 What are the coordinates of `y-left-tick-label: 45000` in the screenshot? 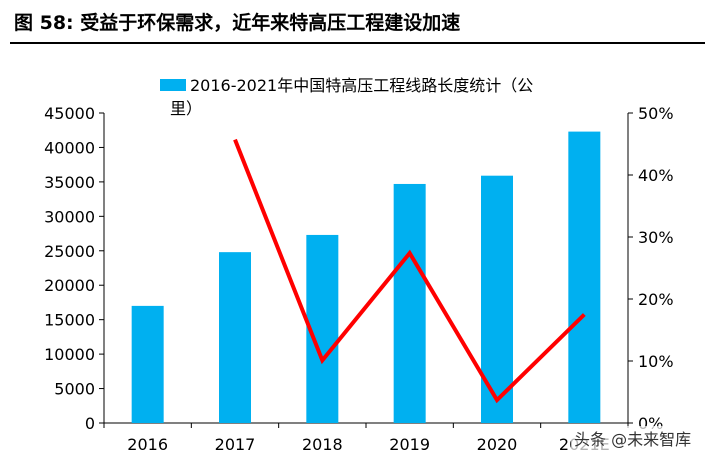 It's located at (69, 113).